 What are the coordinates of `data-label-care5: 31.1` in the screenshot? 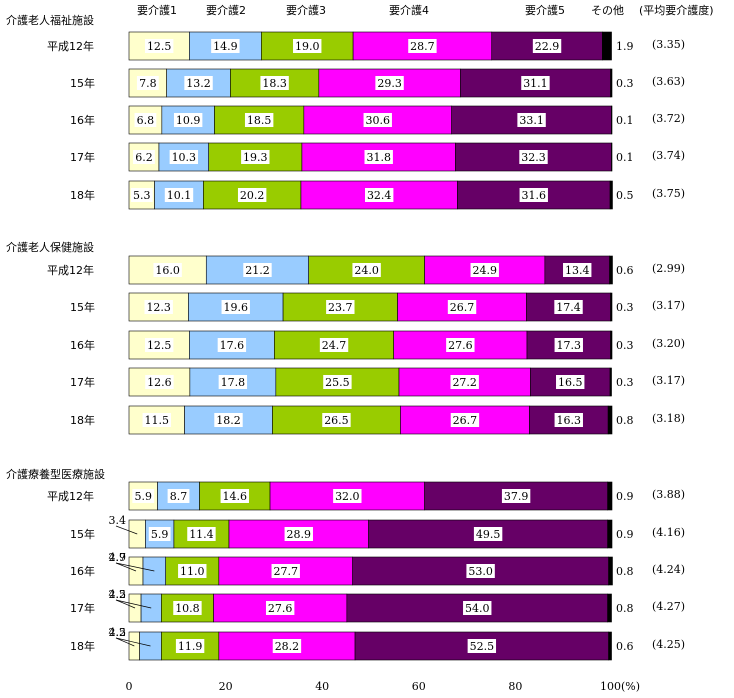 It's located at (535, 83).